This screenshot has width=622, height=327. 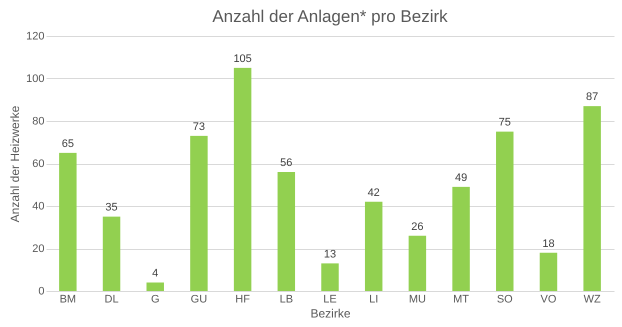 I want to click on y-tick-label: 120, so click(x=35, y=36).